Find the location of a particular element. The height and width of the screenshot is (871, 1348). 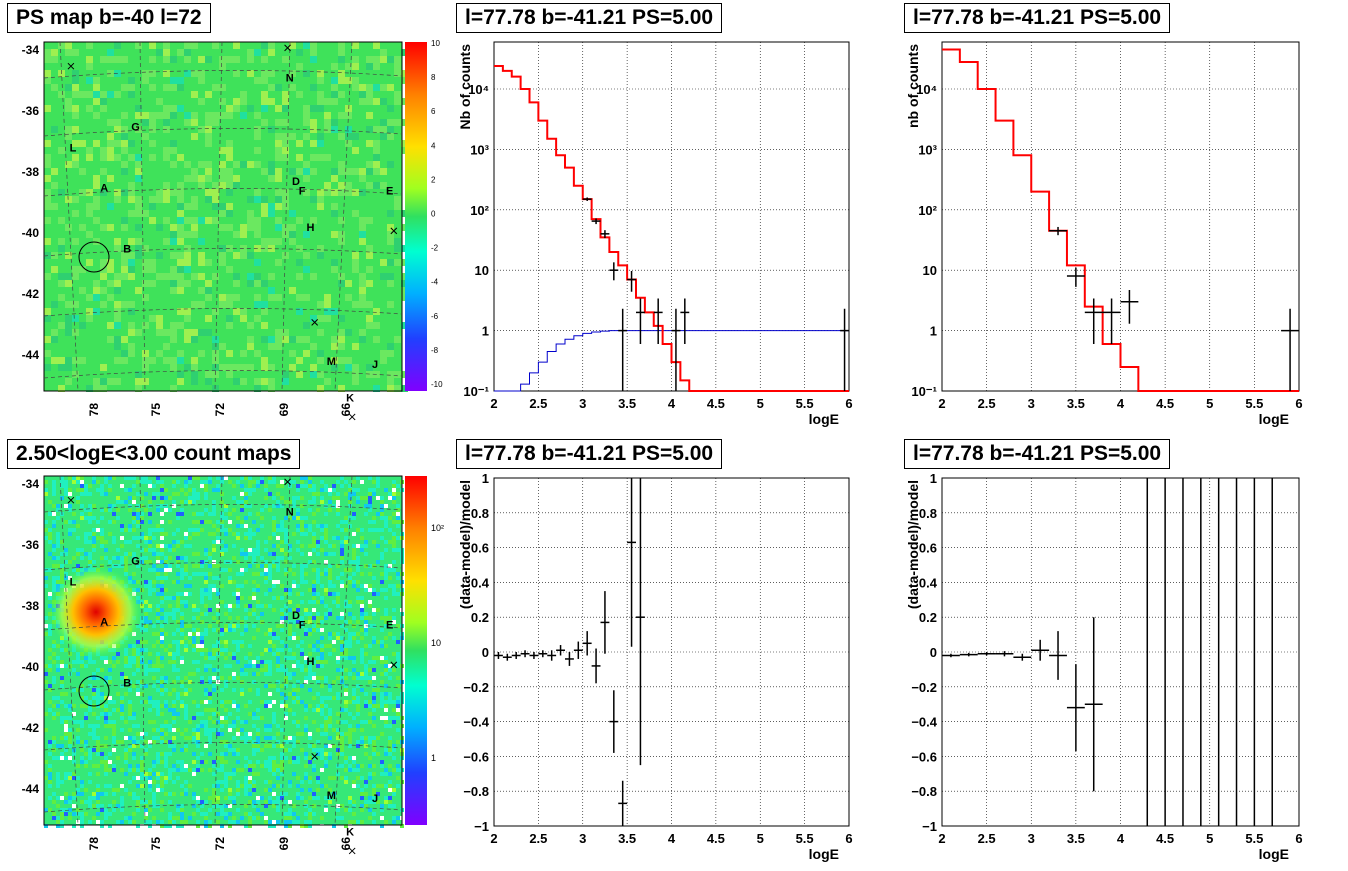

cross-marker is located at coordinates (315, 756).